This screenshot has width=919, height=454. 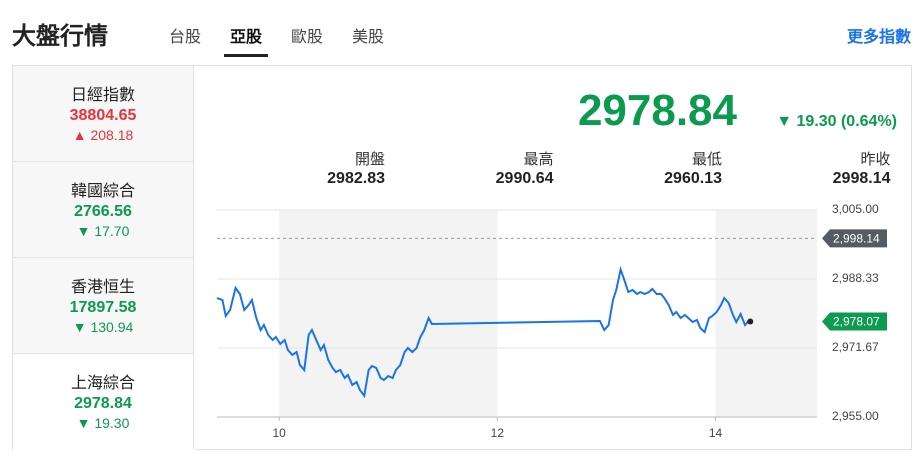 What do you see at coordinates (102, 383) in the screenshot?
I see `index-name: 上海綜合` at bounding box center [102, 383].